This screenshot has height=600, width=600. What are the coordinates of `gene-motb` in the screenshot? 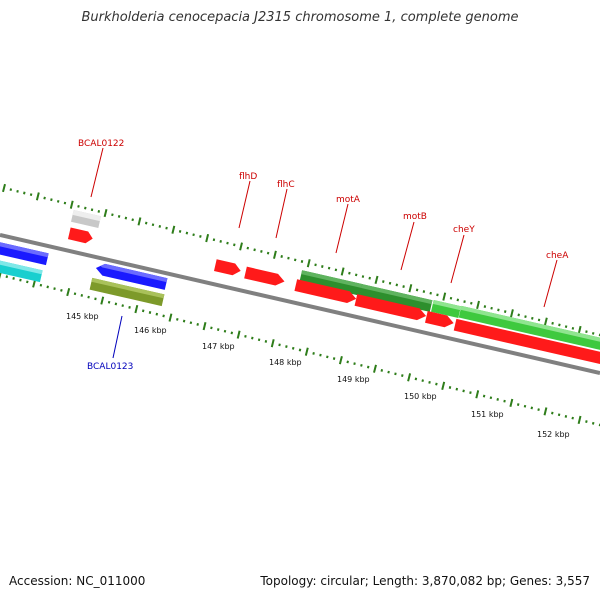 It's located at (391, 308).